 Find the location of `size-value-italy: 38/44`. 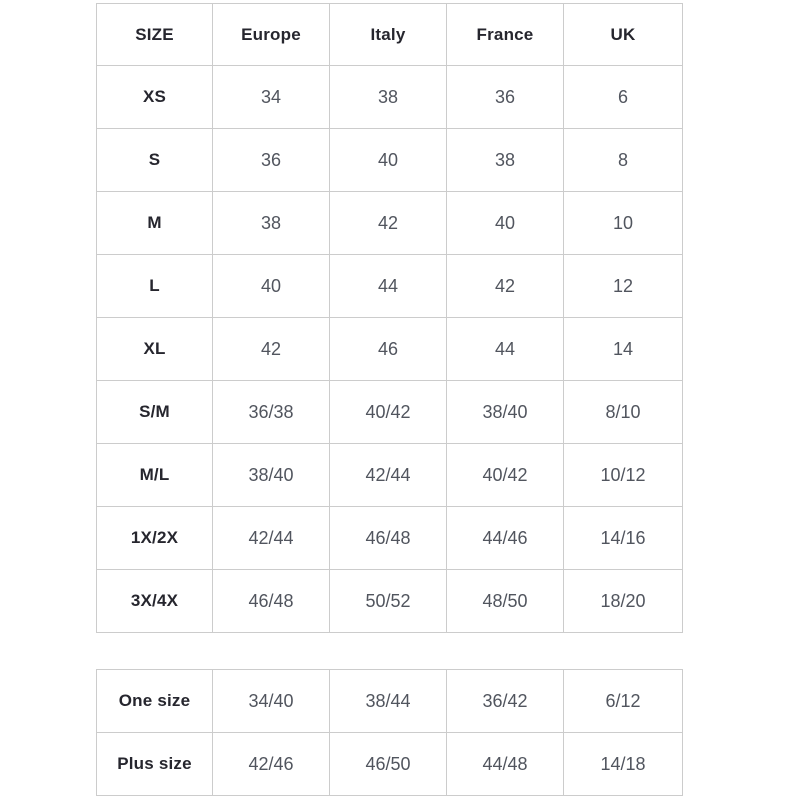

size-value-italy: 38/44 is located at coordinates (388, 701).